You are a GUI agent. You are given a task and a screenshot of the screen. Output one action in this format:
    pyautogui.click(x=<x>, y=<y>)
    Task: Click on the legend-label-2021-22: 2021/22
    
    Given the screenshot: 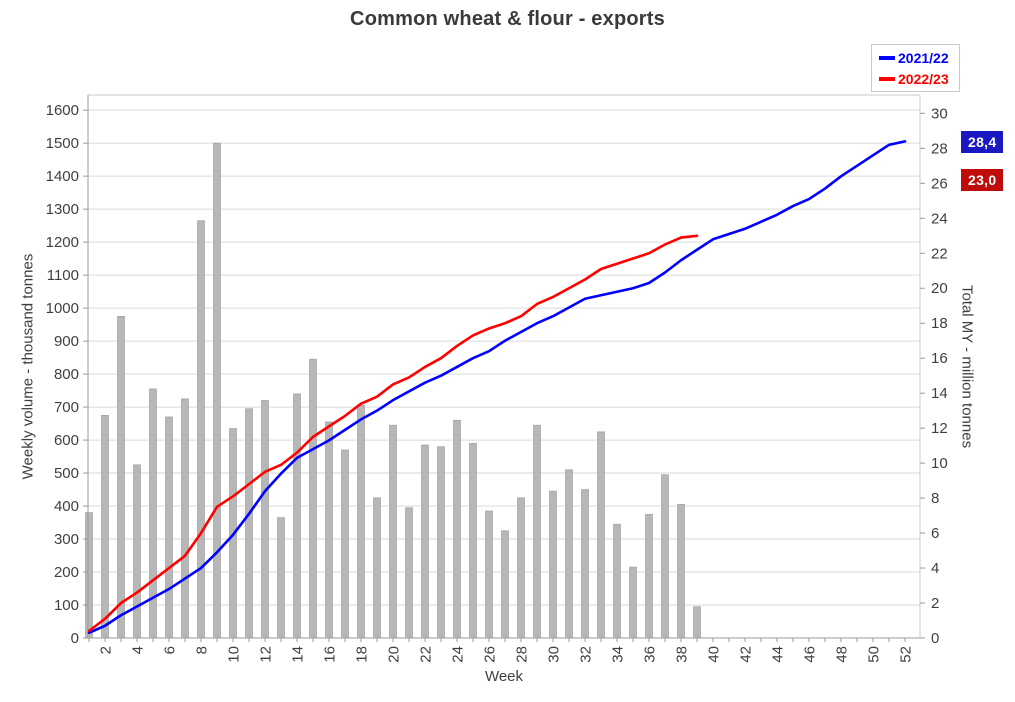 What is the action you would take?
    pyautogui.click(x=923, y=57)
    